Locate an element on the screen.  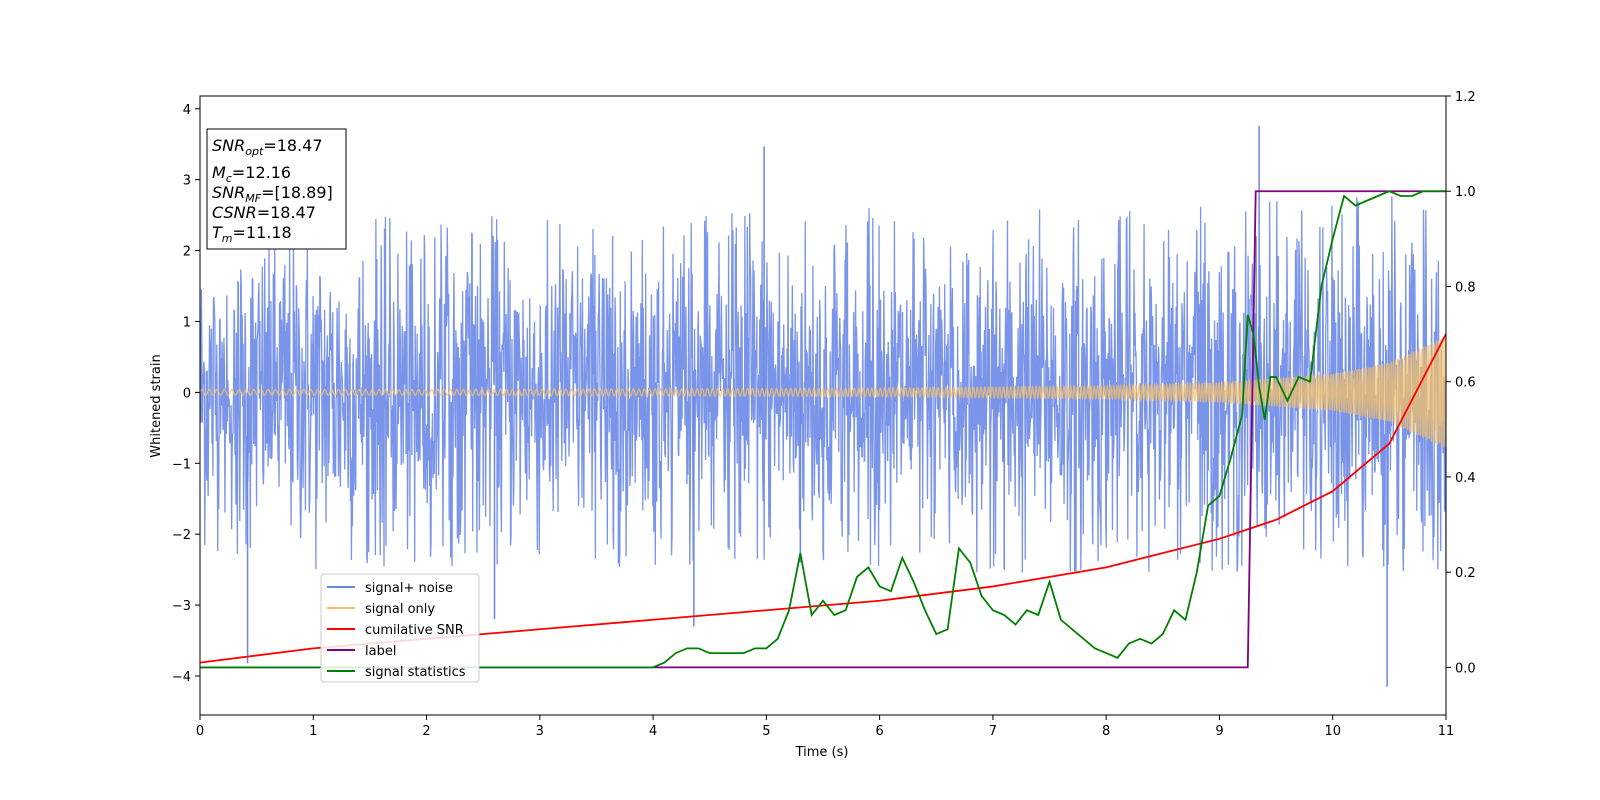
info-snr-mf: SNRMF=[18.89] is located at coordinates (272, 194).